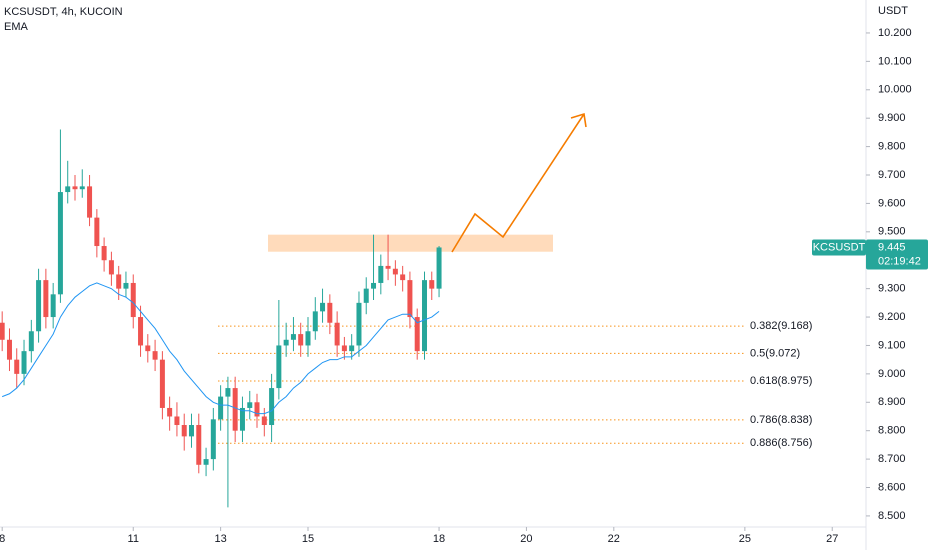 The width and height of the screenshot is (932, 550). What do you see at coordinates (308, 539) in the screenshot?
I see `x-tick-label: 15` at bounding box center [308, 539].